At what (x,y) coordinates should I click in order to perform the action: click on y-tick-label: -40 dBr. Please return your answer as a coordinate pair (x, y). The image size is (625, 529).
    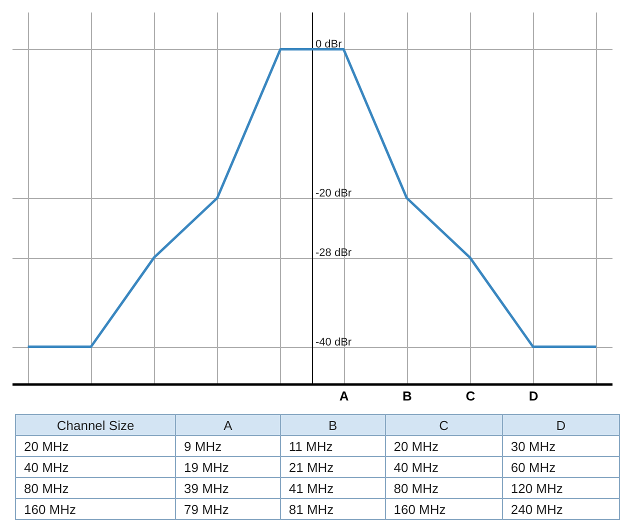
    Looking at the image, I should click on (334, 342).